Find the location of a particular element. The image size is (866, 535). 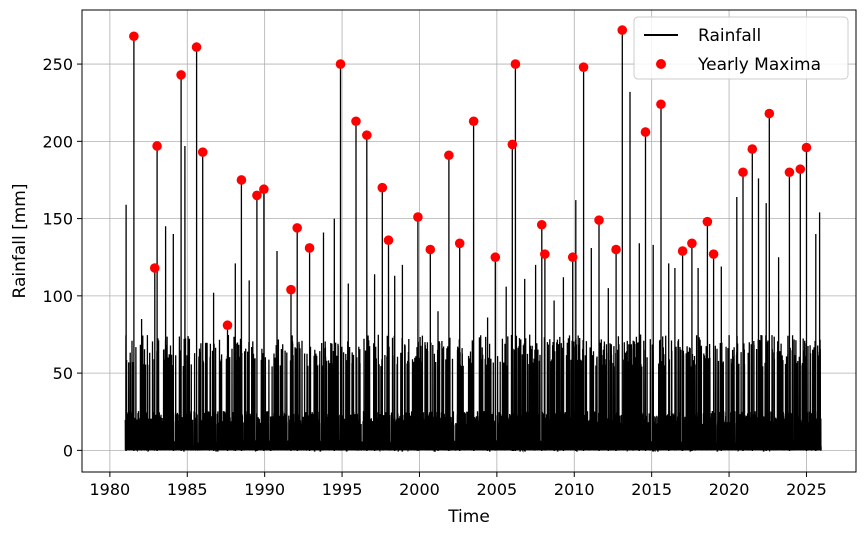

y-axis-label: Rainfall [mm] is located at coordinates (20, 241).